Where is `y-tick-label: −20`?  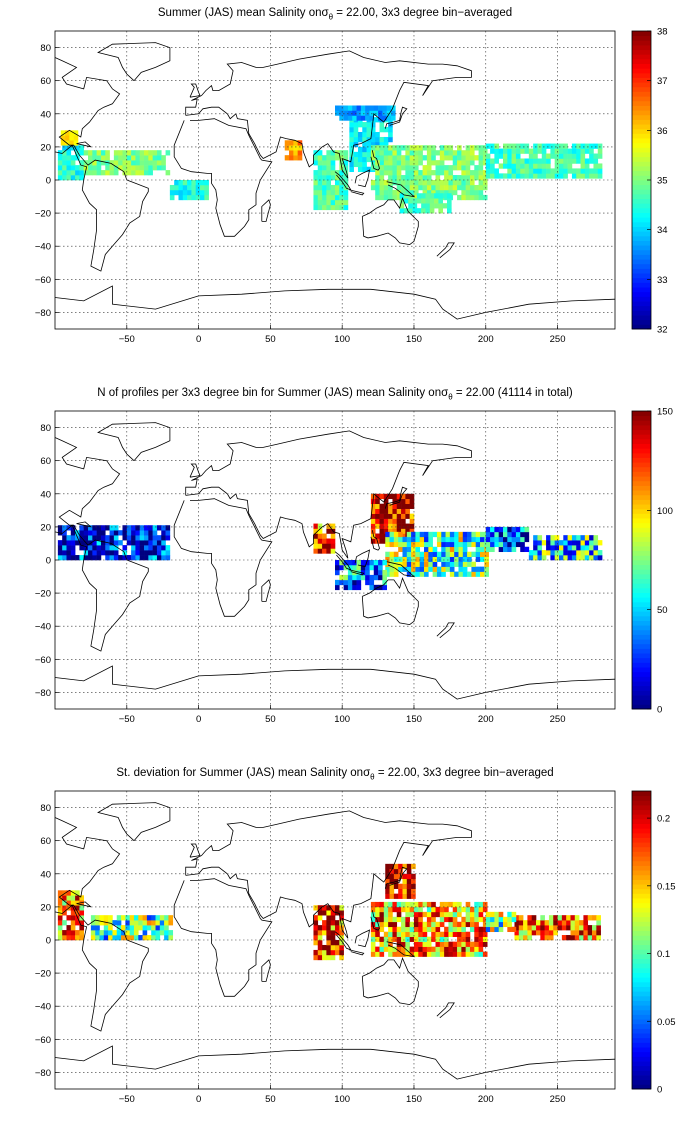
y-tick-label: −20 is located at coordinates (43, 214).